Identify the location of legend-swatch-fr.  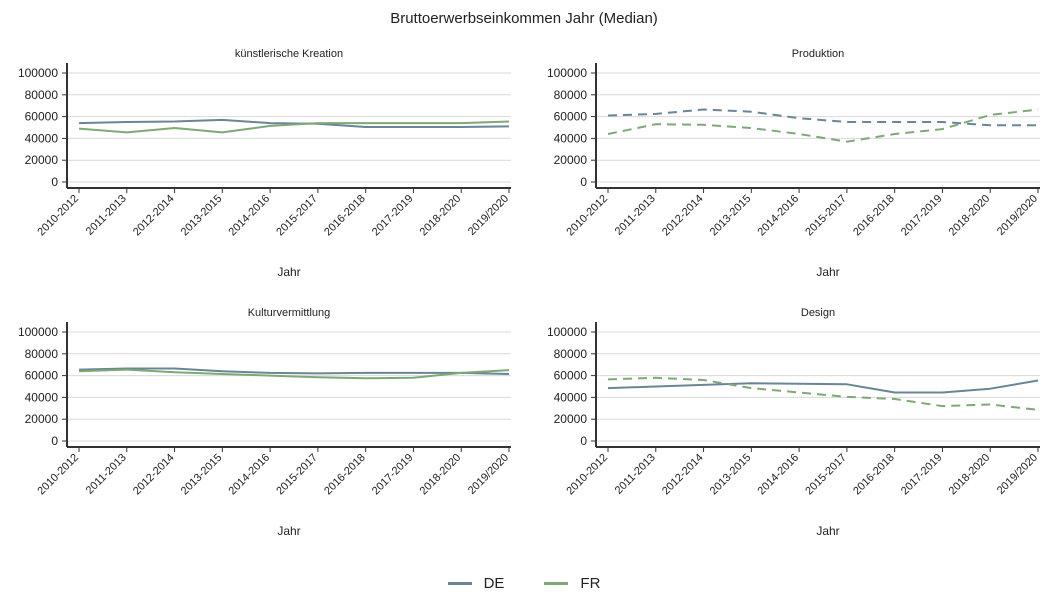
(556, 583).